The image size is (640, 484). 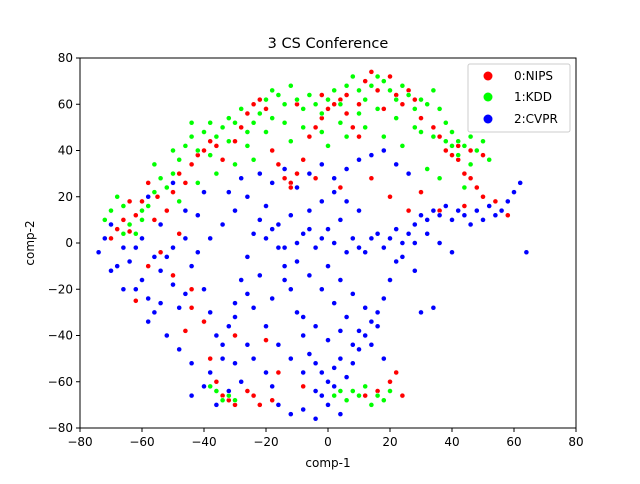 What do you see at coordinates (519, 98) in the screenshot?
I see `legend-box` at bounding box center [519, 98].